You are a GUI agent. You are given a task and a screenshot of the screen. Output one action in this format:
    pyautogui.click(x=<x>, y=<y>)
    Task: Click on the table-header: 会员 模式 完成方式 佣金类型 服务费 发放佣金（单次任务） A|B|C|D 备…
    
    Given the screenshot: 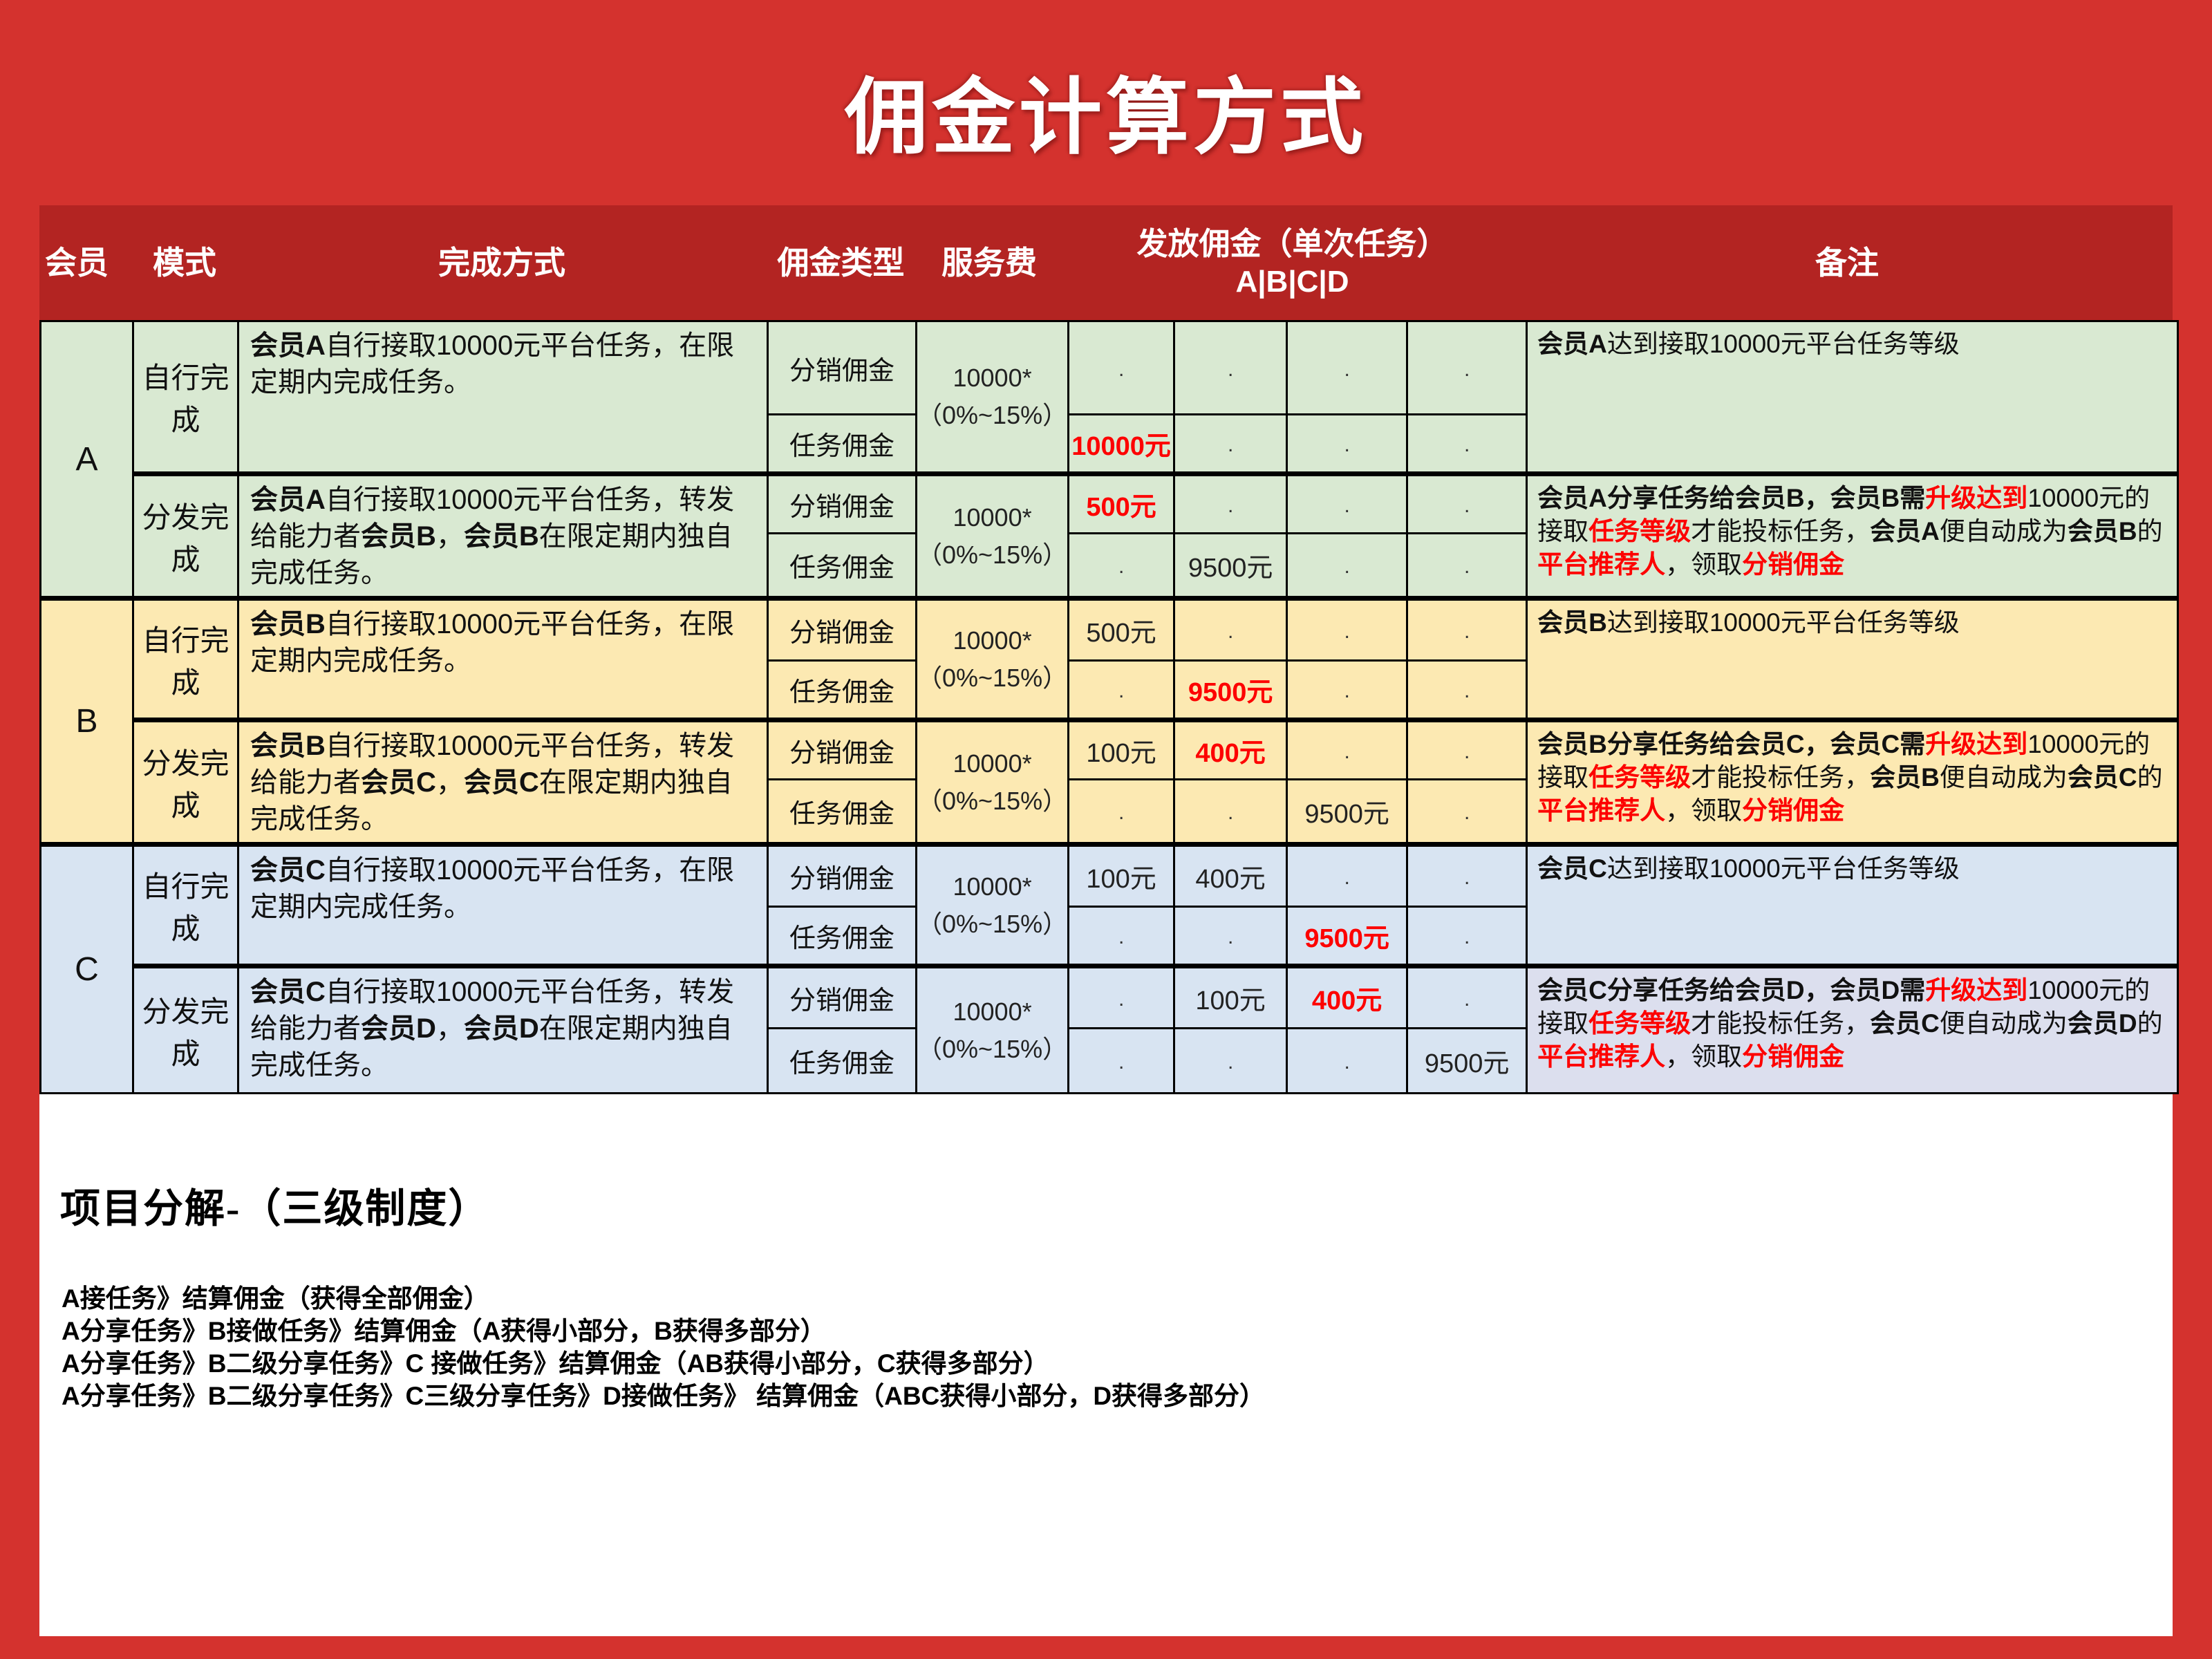 What is the action you would take?
    pyautogui.click(x=1106, y=262)
    